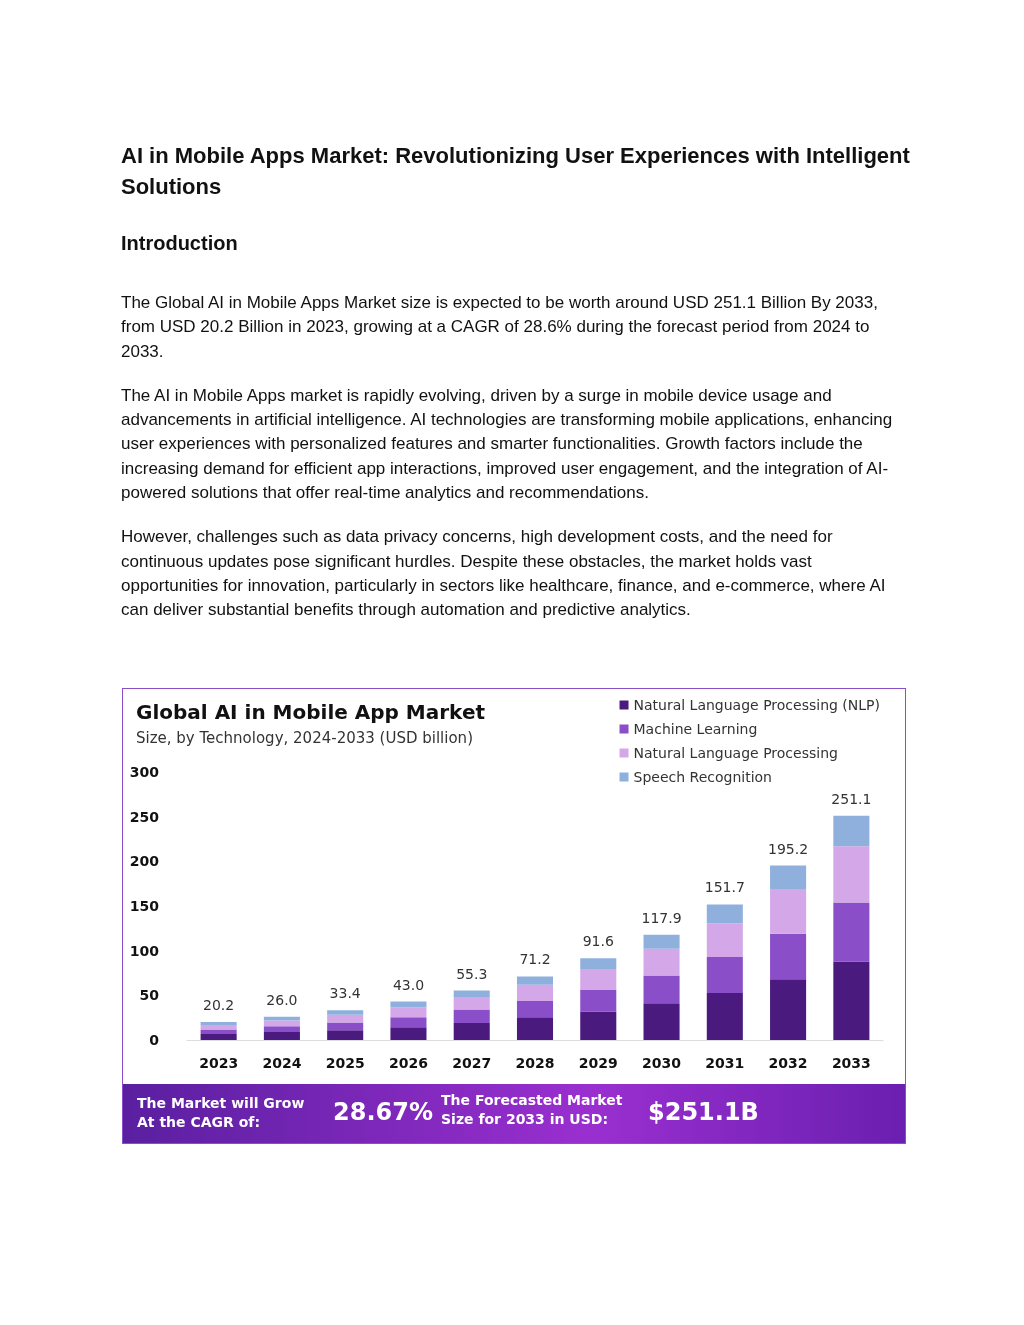 The height and width of the screenshot is (1325, 1024). What do you see at coordinates (149, 995) in the screenshot?
I see `y-tick-label: 50` at bounding box center [149, 995].